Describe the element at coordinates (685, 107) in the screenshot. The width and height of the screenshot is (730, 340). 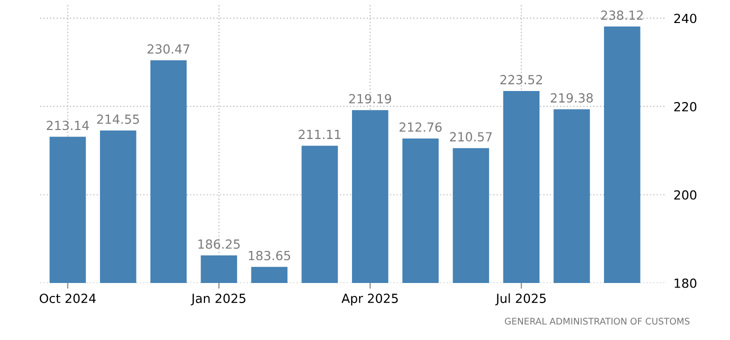
I see `y-tick-label: 220` at that location.